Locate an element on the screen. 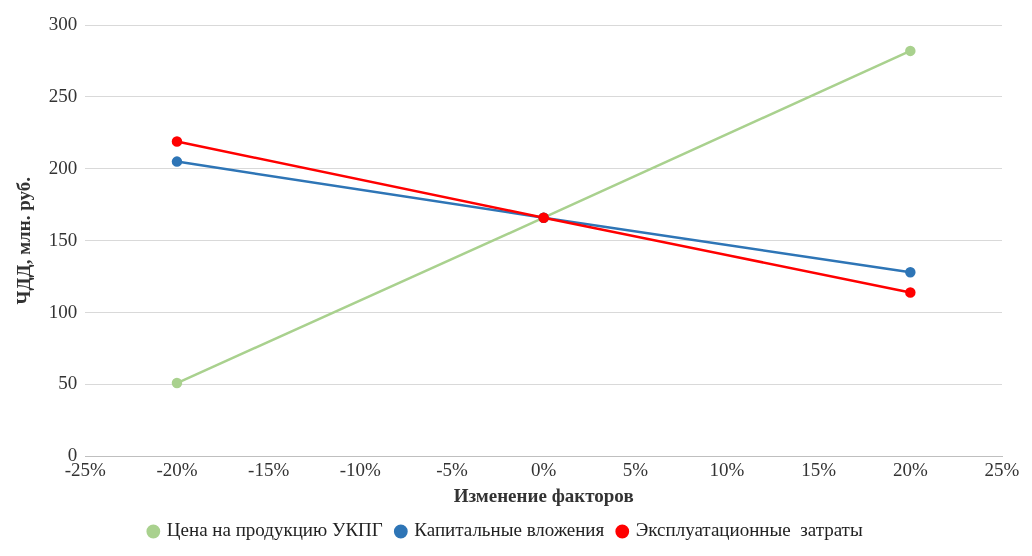 The image size is (1032, 556). y-tick-label: 250 is located at coordinates (63, 95).